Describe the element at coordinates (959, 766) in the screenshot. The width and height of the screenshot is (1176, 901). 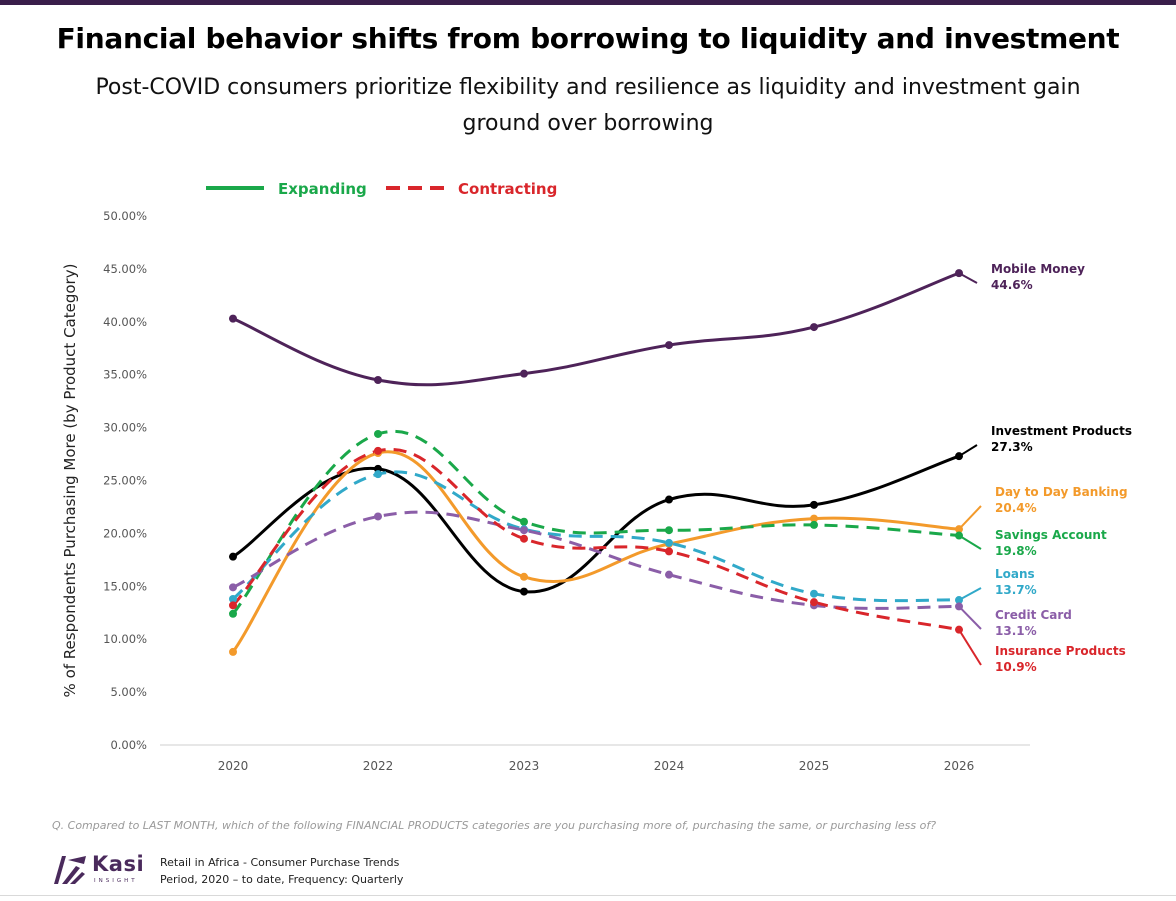
I see `x-tick-label: 2026` at that location.